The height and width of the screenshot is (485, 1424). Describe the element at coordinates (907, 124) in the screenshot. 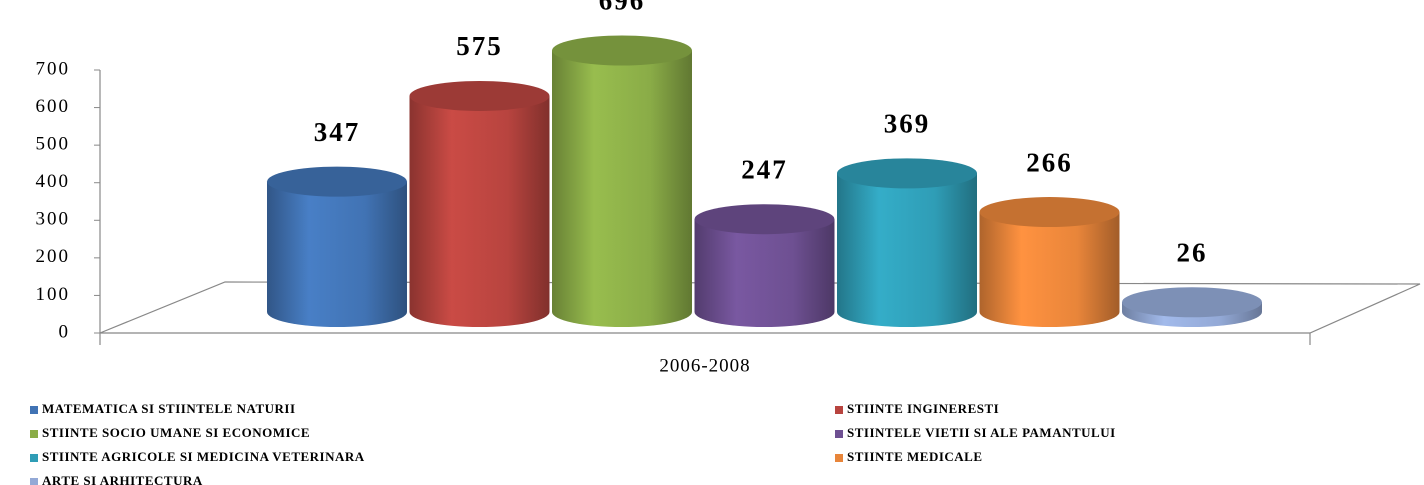

I see `data-label: 369` at that location.